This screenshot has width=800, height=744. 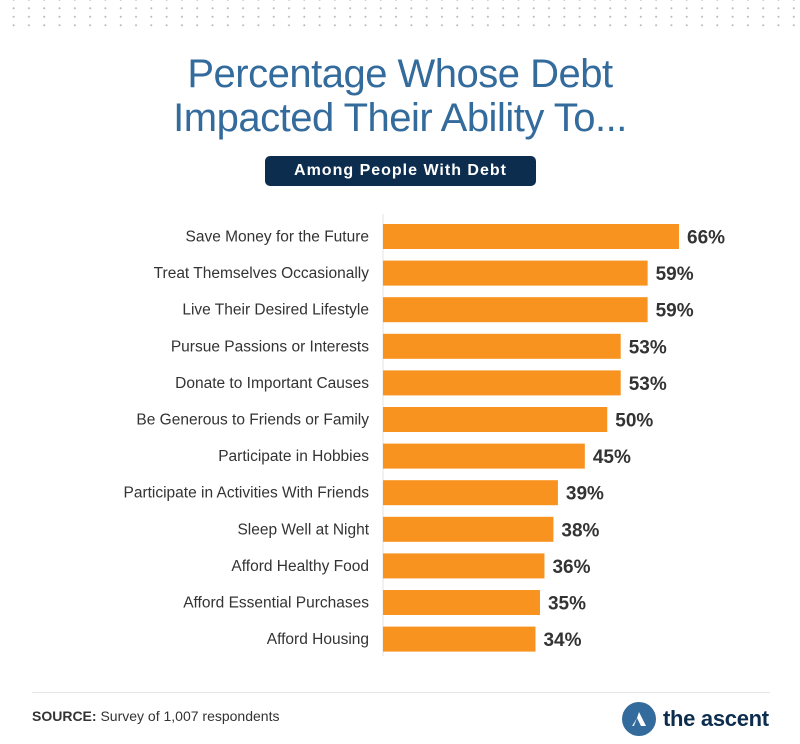 I want to click on data-label: 39%, so click(x=585, y=494).